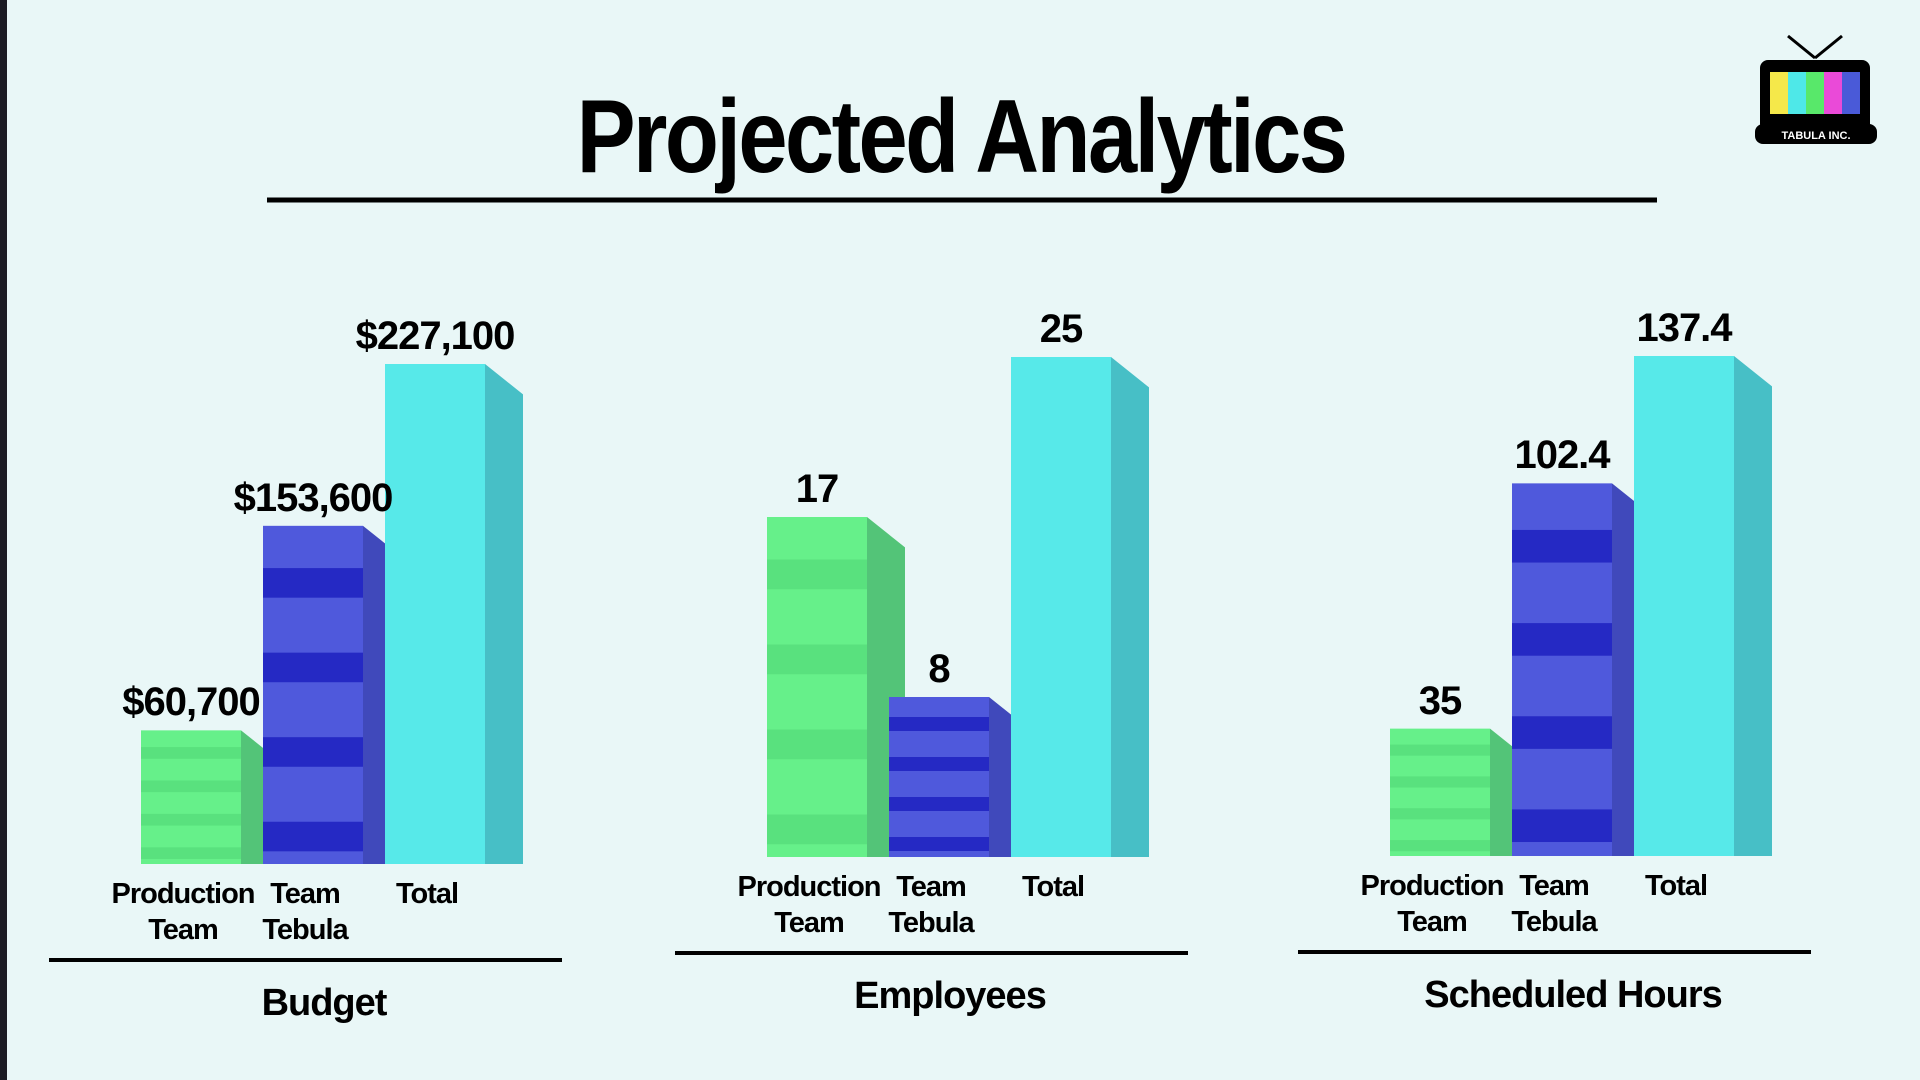 Image resolution: width=1920 pixels, height=1080 pixels. I want to click on value-label: 35, so click(1440, 700).